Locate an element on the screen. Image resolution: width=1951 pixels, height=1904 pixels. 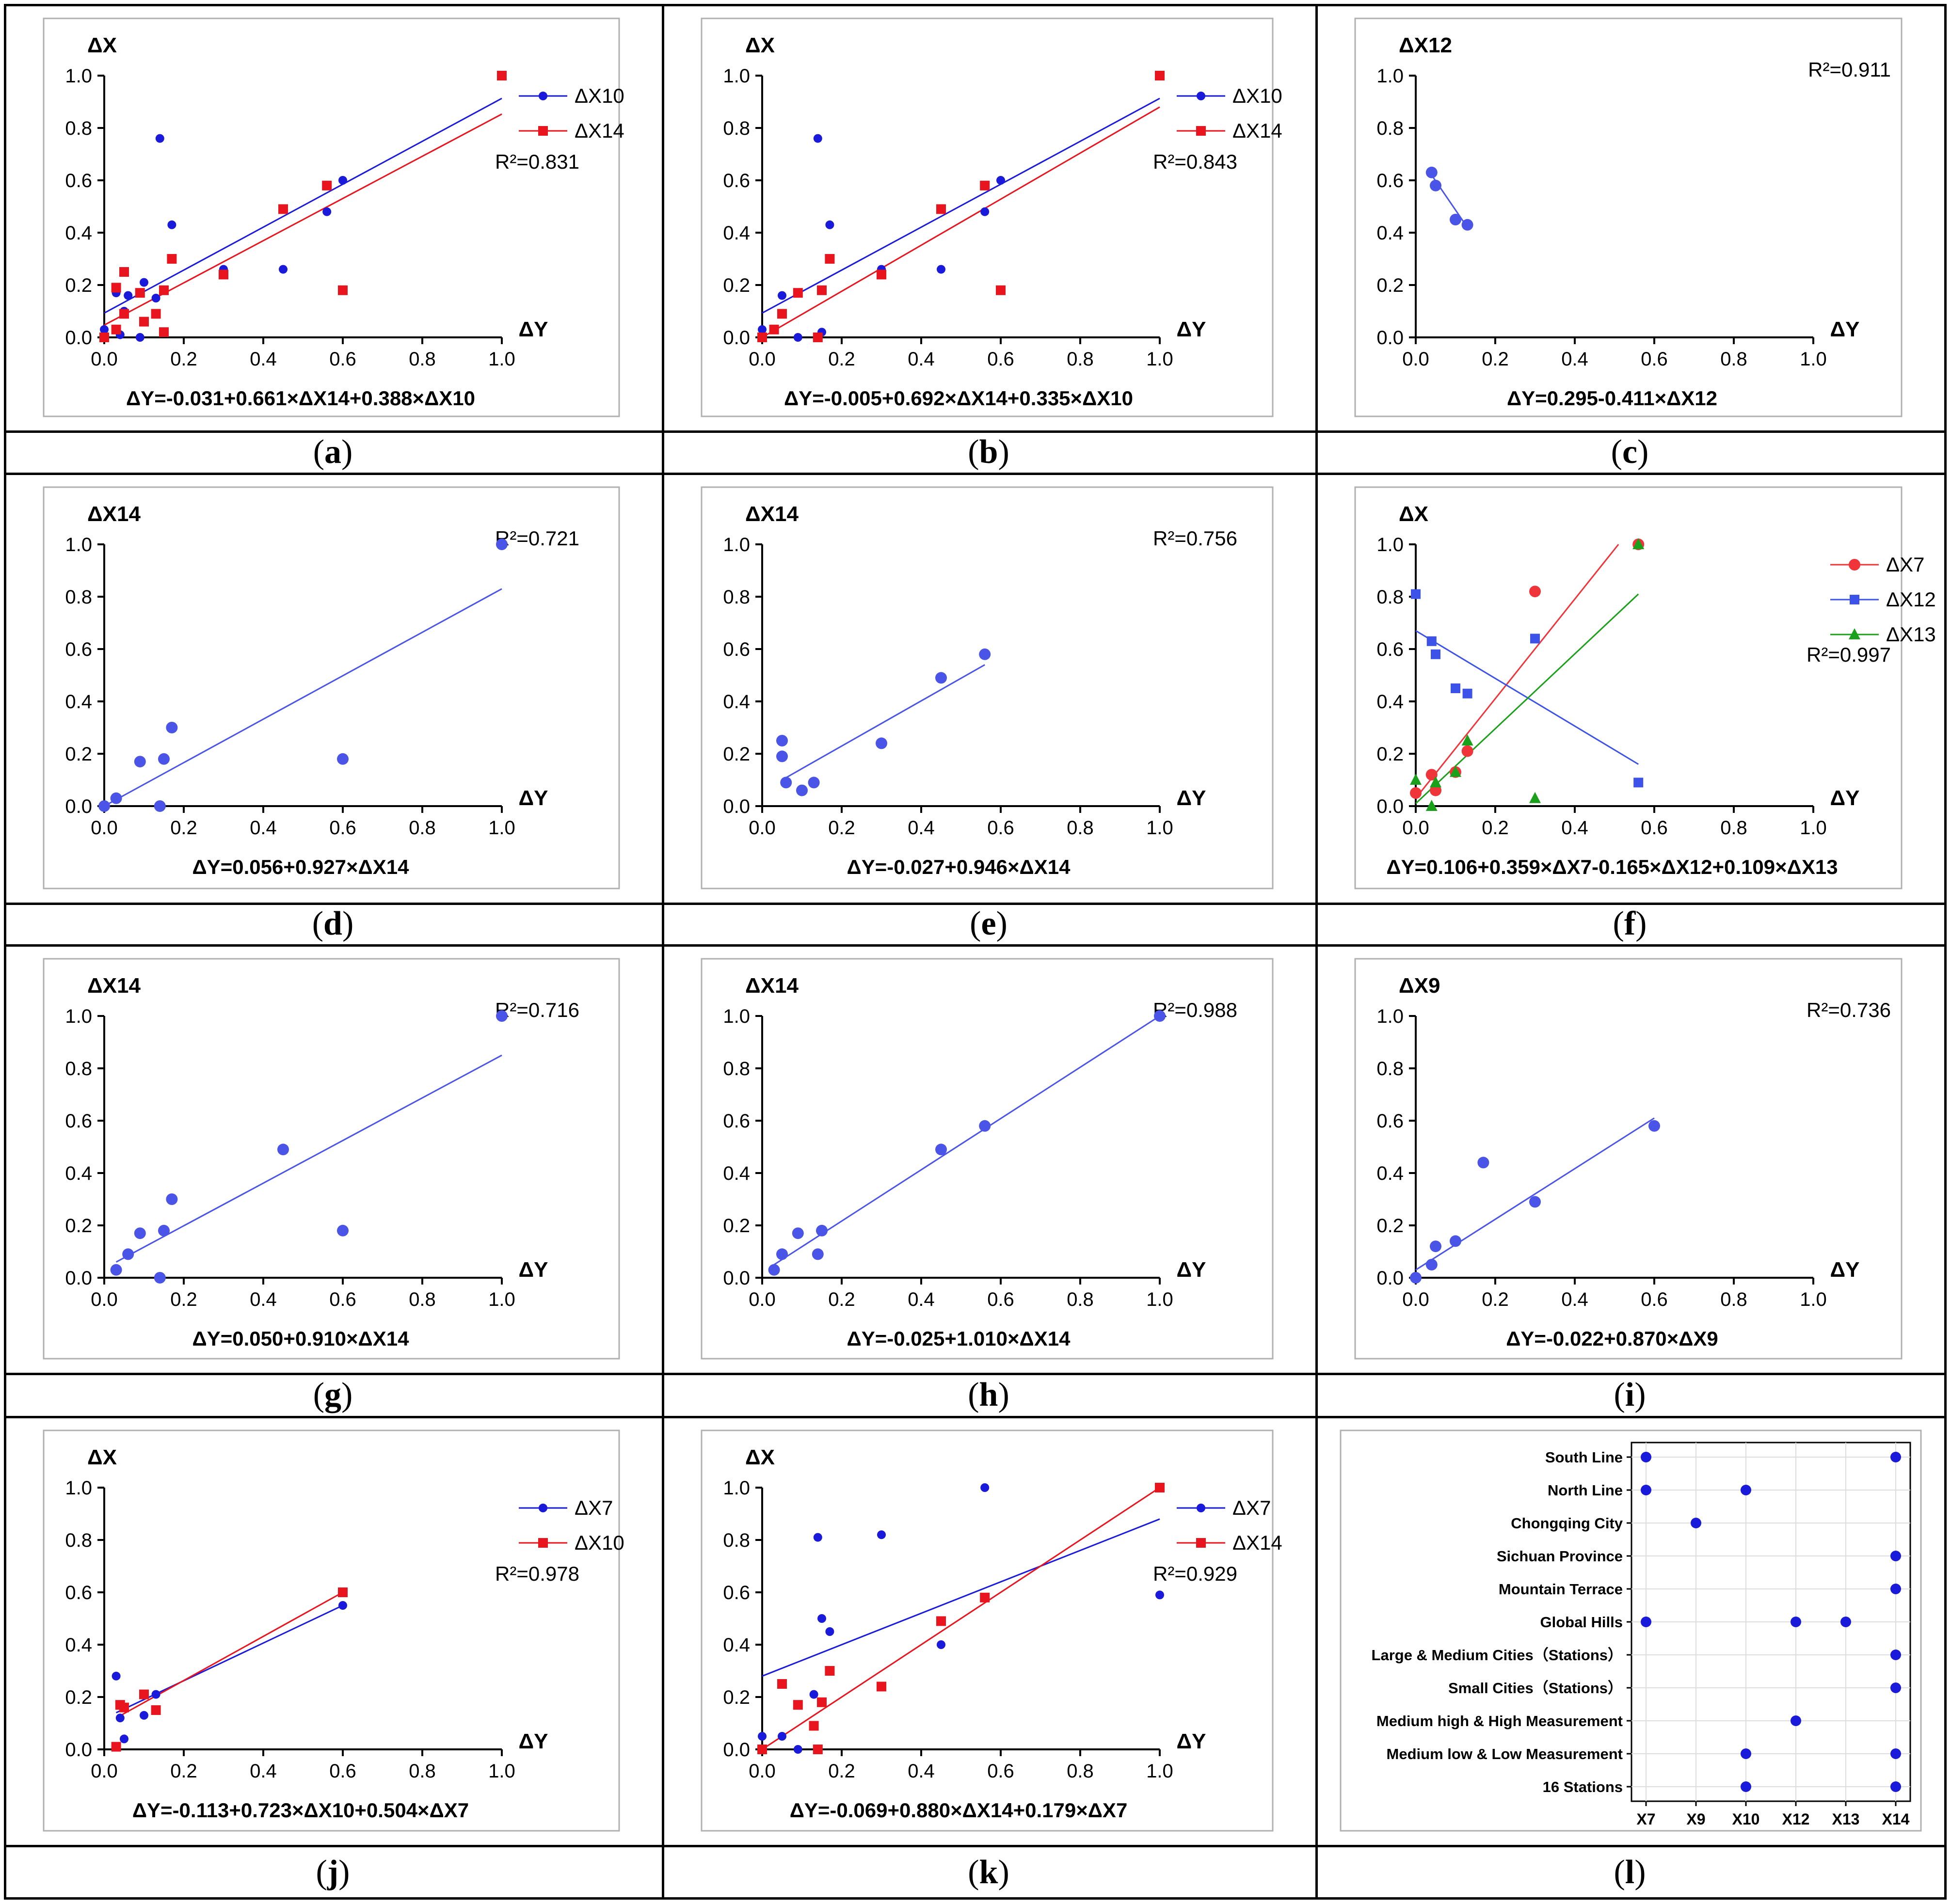
row-label: Chongqing City is located at coordinates (1567, 1523).